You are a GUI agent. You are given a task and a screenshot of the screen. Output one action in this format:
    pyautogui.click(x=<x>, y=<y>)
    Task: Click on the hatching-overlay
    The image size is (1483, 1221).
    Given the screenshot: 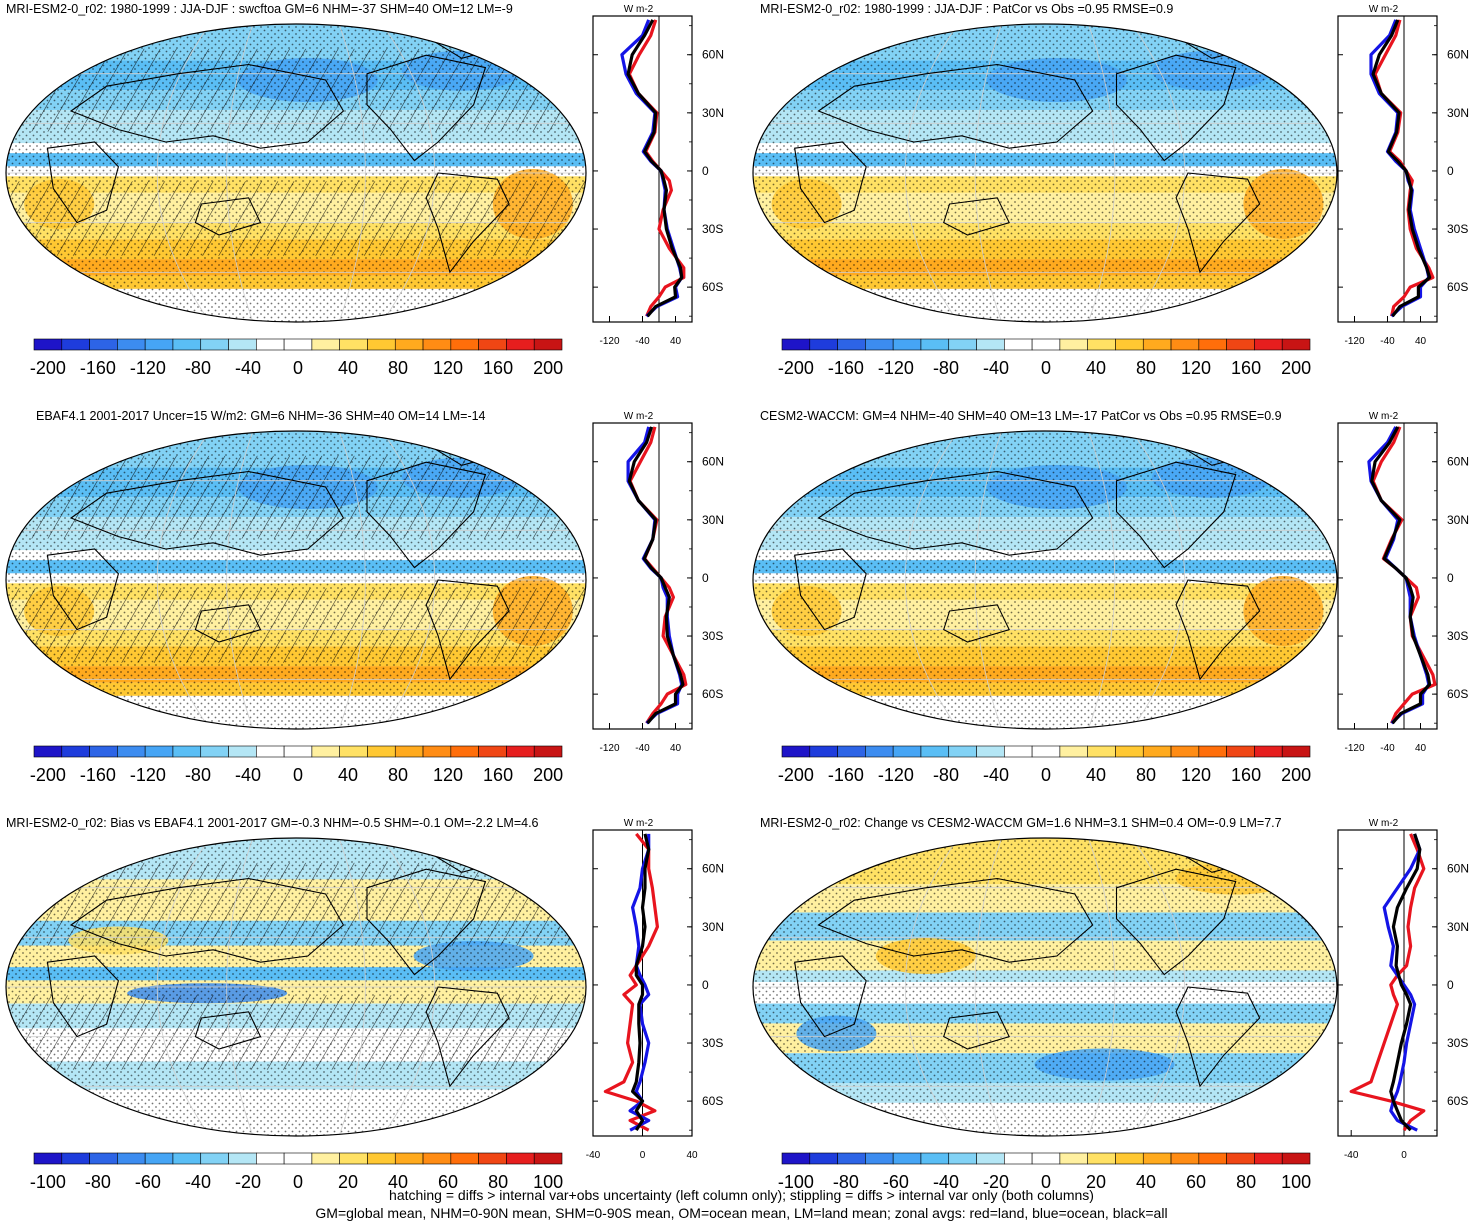 What is the action you would take?
    pyautogui.click(x=296, y=497)
    